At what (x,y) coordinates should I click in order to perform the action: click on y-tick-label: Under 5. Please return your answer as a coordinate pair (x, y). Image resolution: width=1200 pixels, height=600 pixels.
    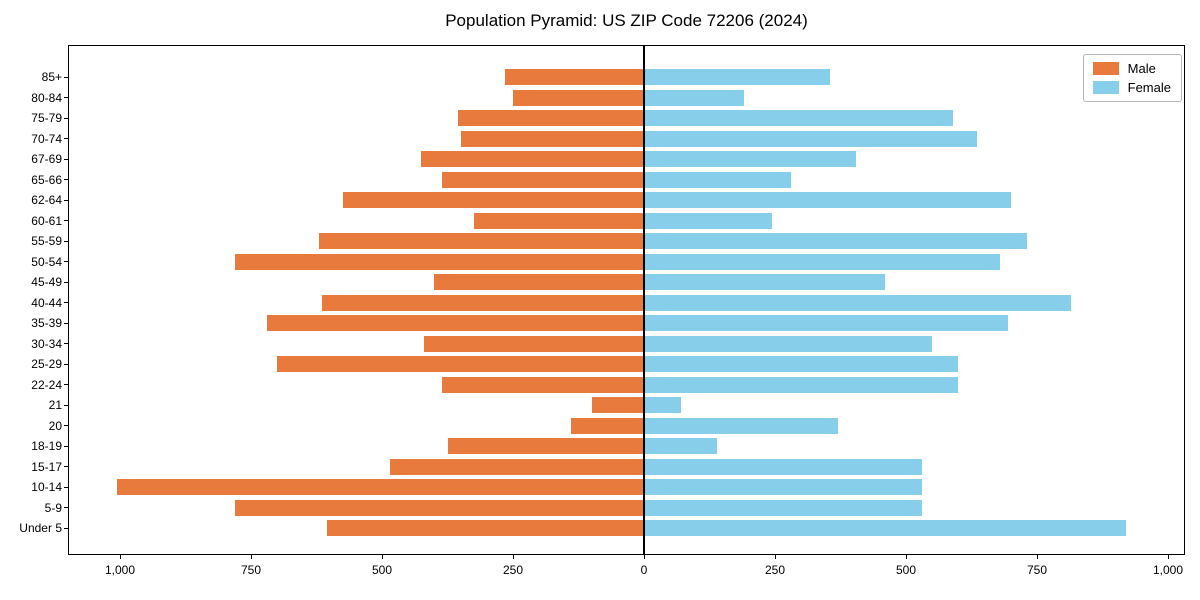
    Looking at the image, I should click on (40, 528).